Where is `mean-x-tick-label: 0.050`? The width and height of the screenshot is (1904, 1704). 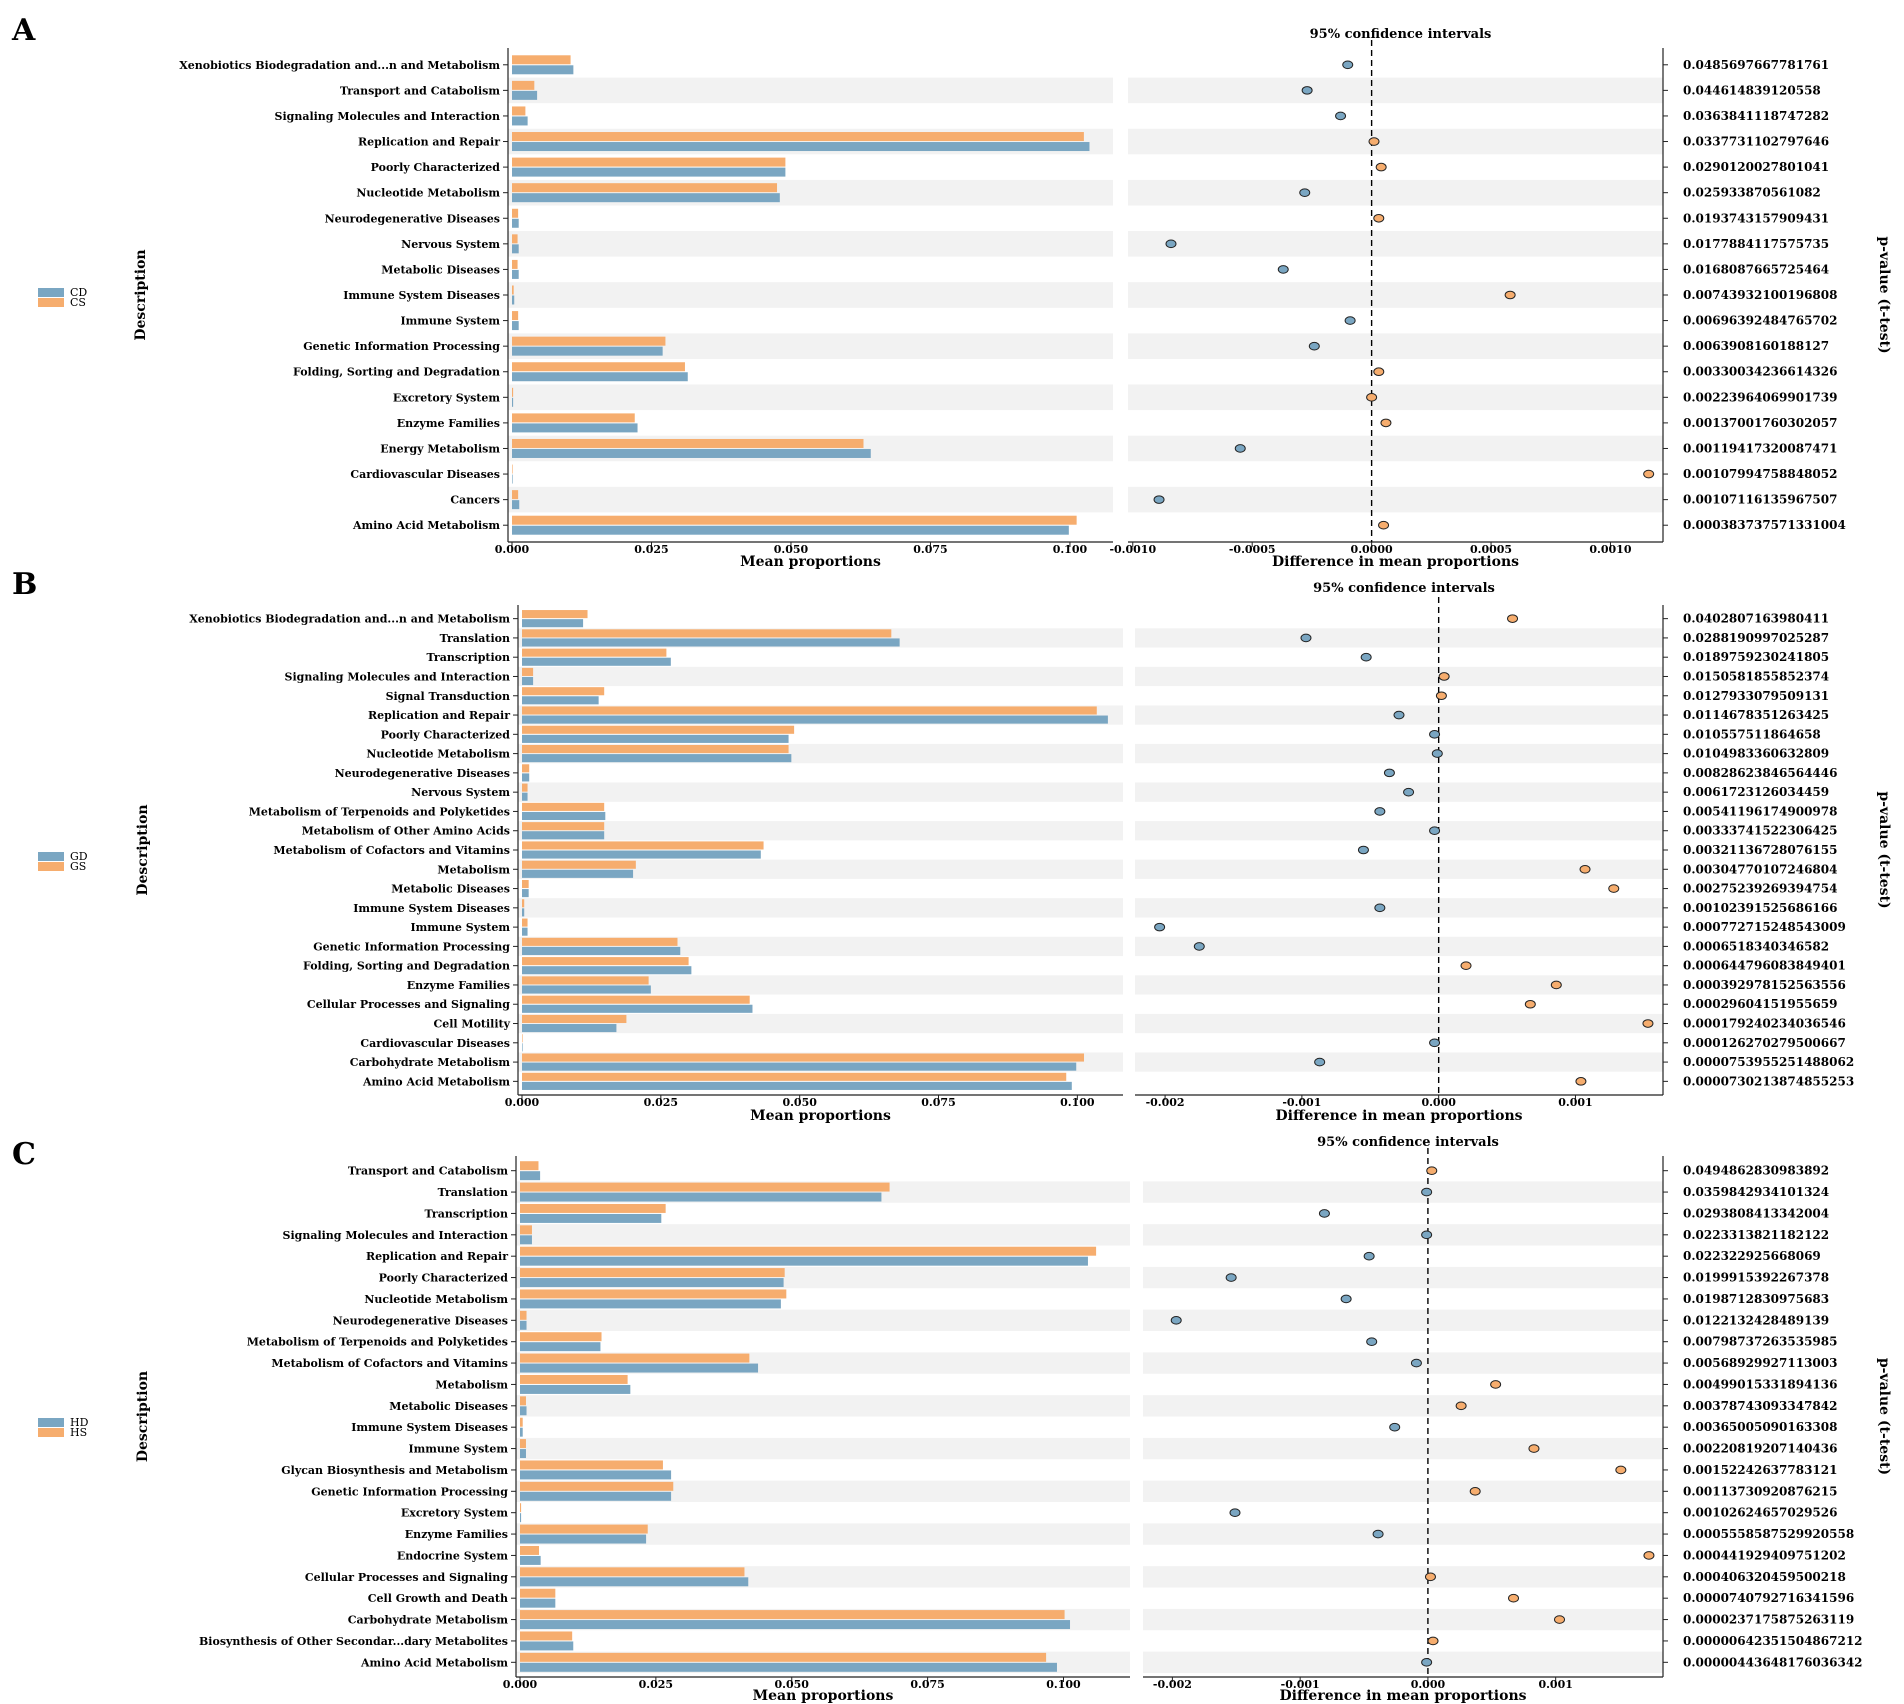
mean-x-tick-label: 0.050 is located at coordinates (791, 549).